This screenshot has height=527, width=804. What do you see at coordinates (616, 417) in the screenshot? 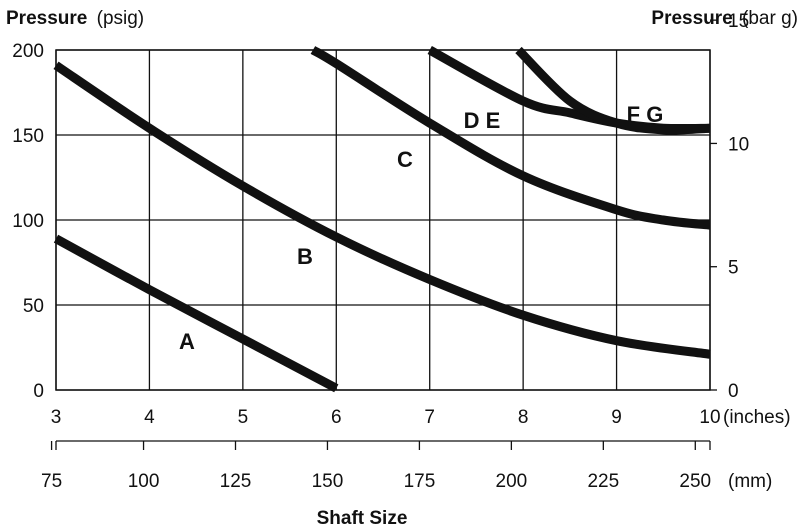
I see `x-inches-tick-label: 9` at bounding box center [616, 417].